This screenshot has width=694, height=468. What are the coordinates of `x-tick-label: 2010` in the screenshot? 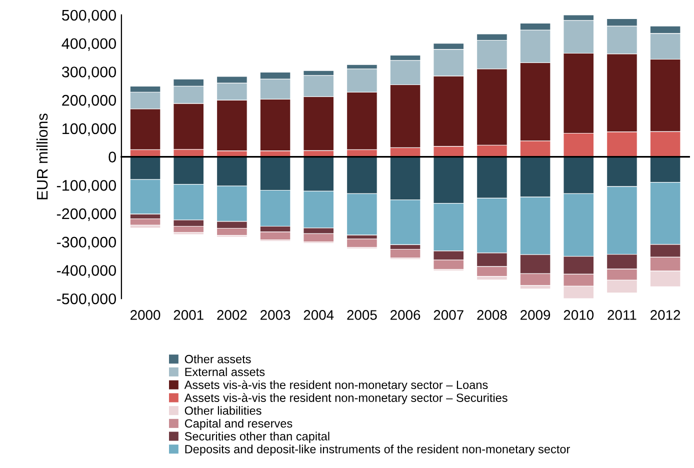 It's located at (579, 315).